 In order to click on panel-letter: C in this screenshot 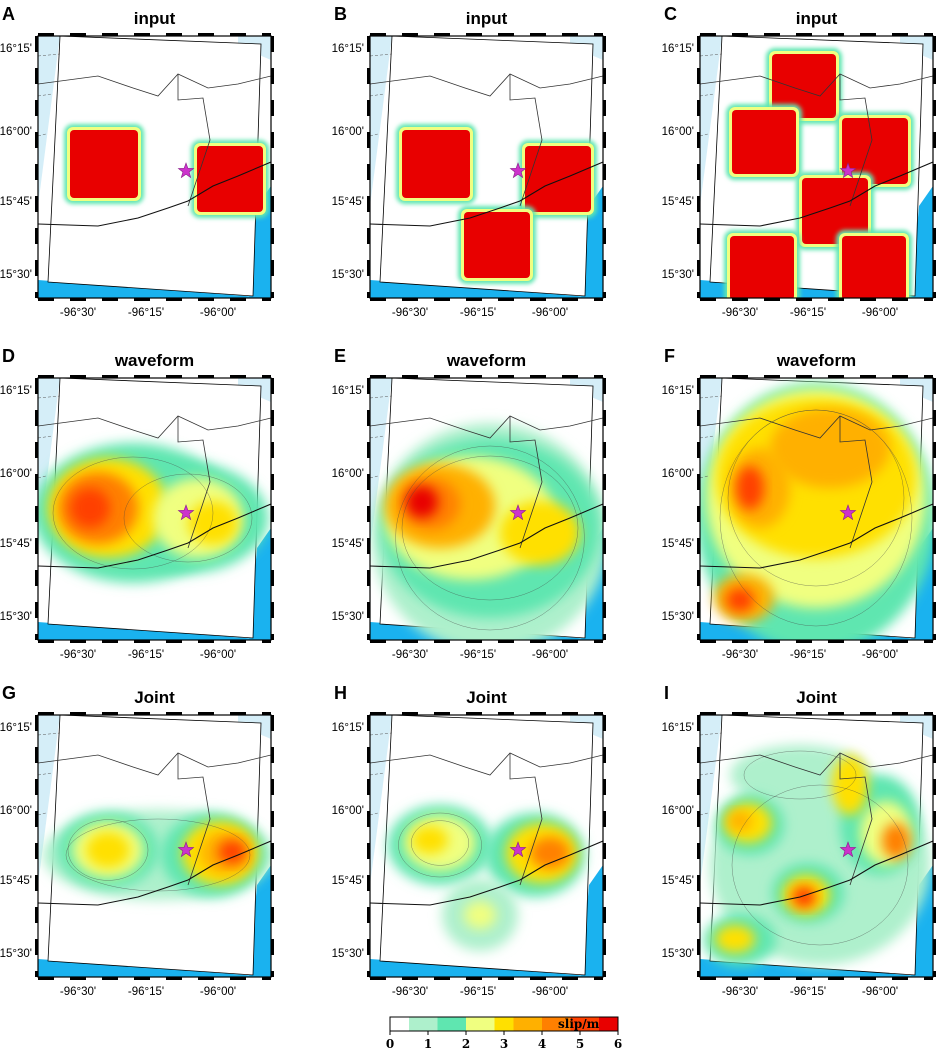, I will do `click(670, 14)`.